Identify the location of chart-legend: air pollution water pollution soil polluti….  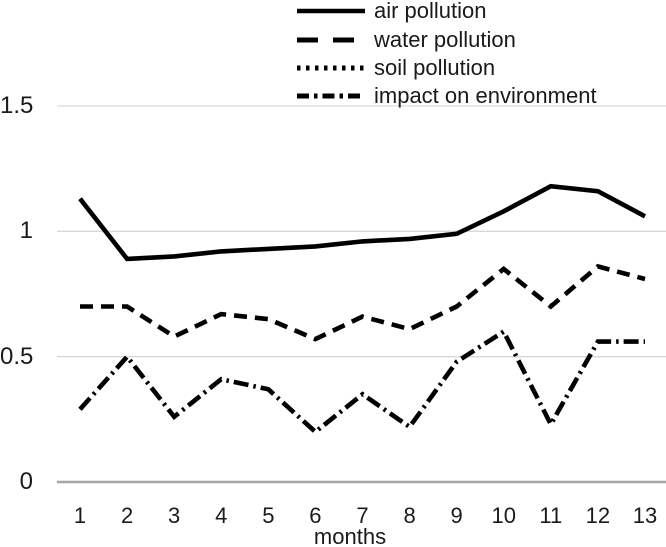
(446, 55).